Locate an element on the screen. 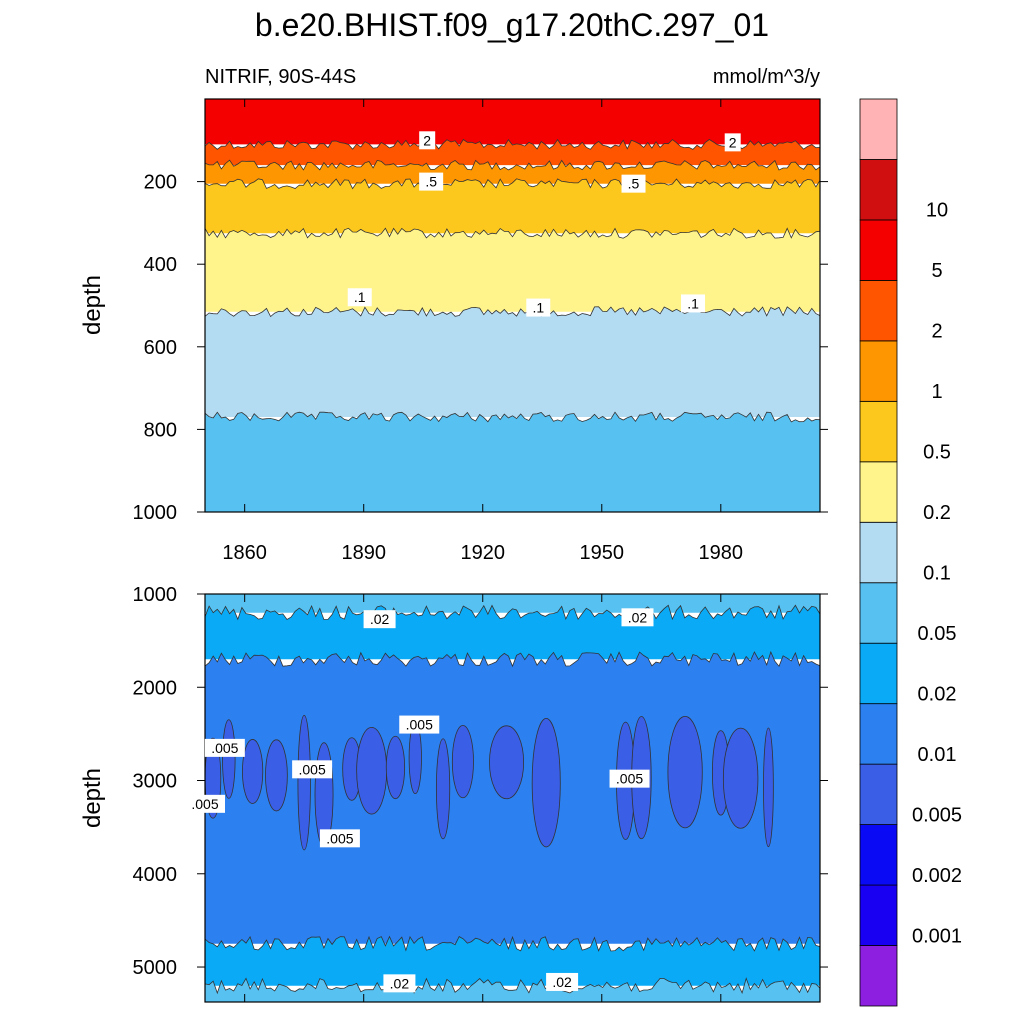 This screenshot has width=1024, height=1024. colorbar-label: 1 is located at coordinates (936, 392).